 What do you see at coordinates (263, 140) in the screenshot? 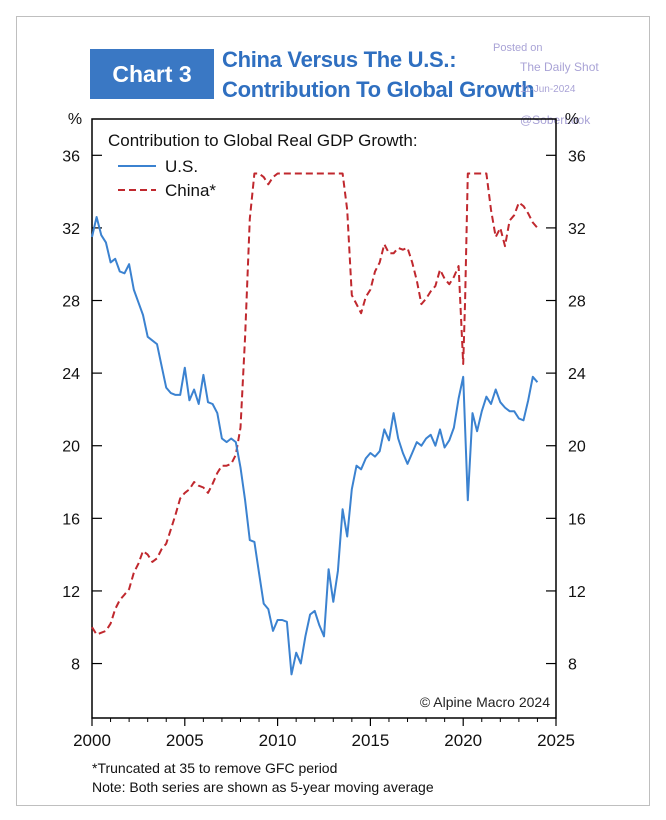
I see `legend-title: Contribution to Global Real GDP Growth:` at bounding box center [263, 140].